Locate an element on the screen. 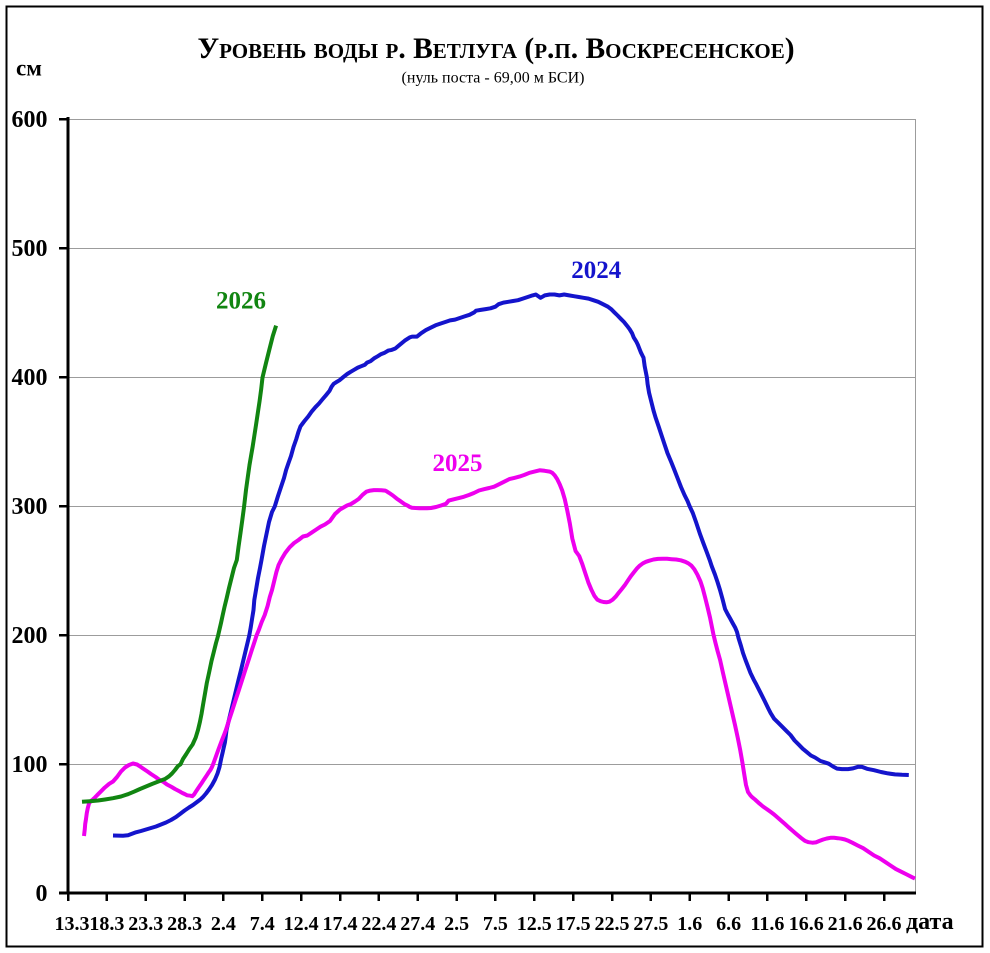 The width and height of the screenshot is (990, 953). svg-text: 26.6 is located at coordinates (884, 924).